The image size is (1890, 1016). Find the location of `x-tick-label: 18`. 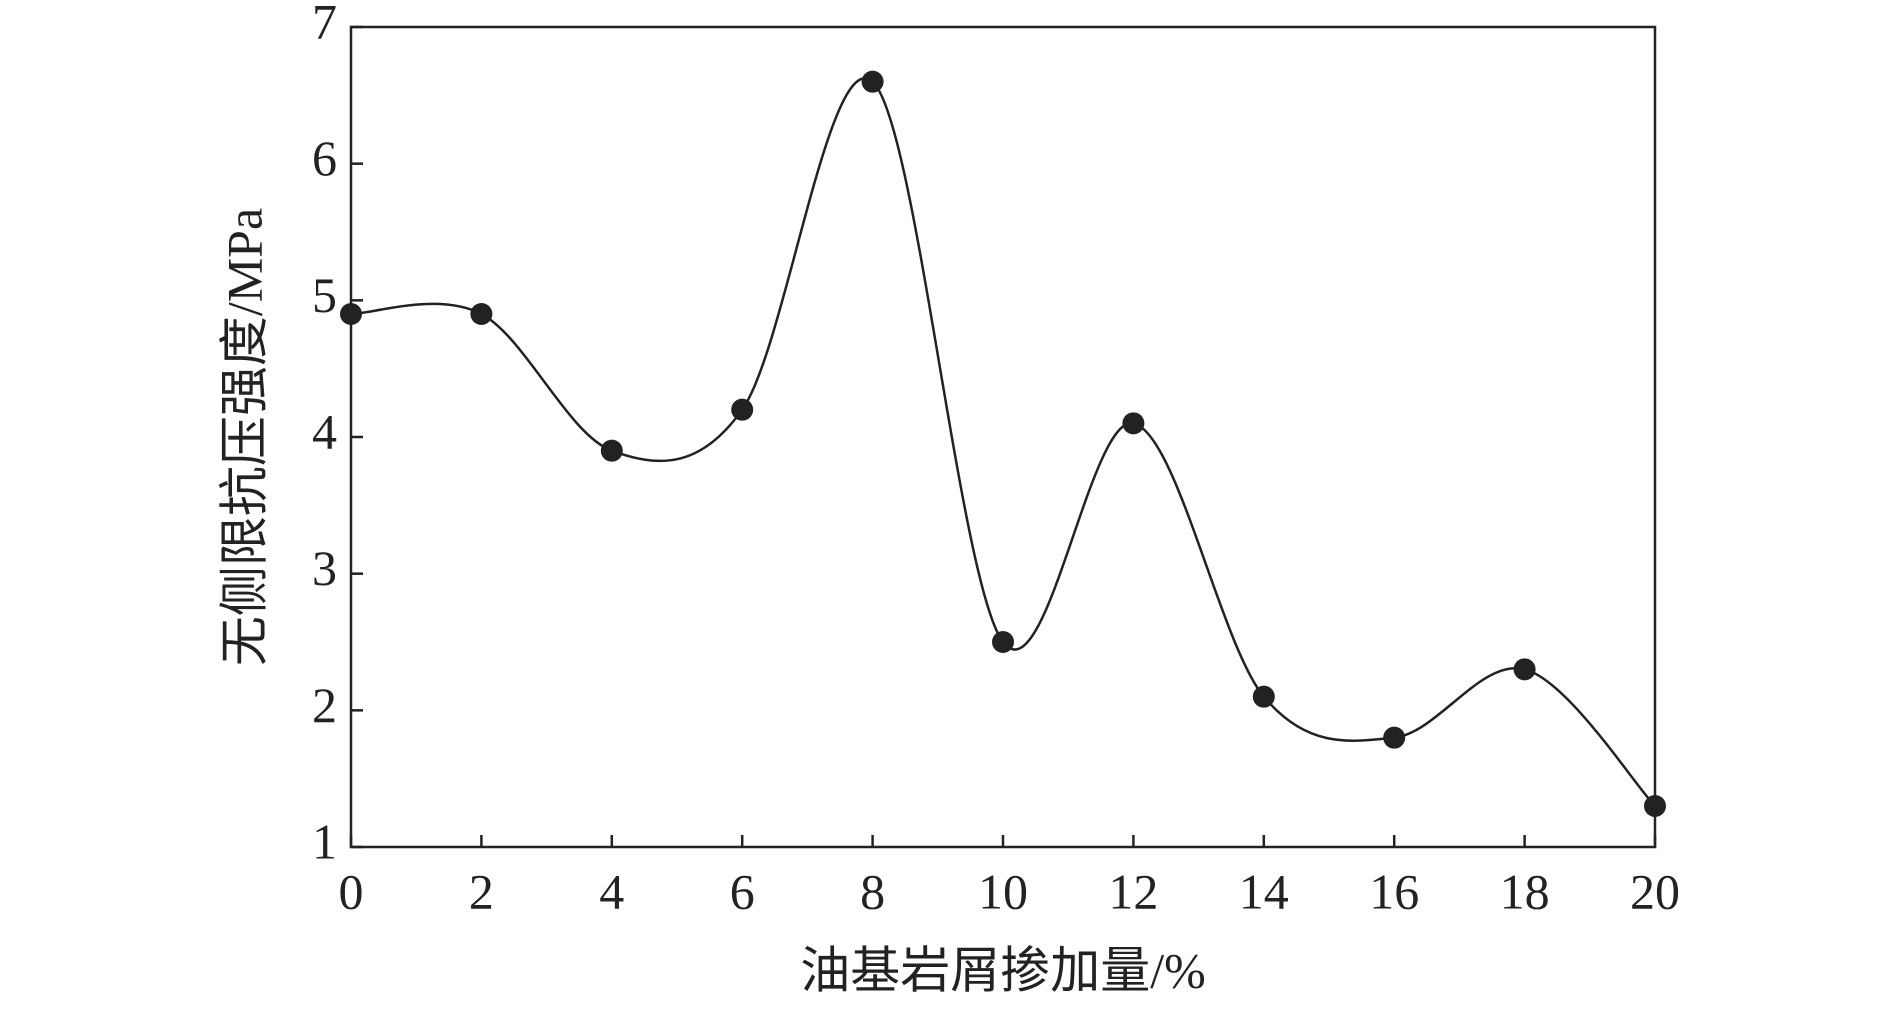

x-tick-label: 18 is located at coordinates (1525, 891).